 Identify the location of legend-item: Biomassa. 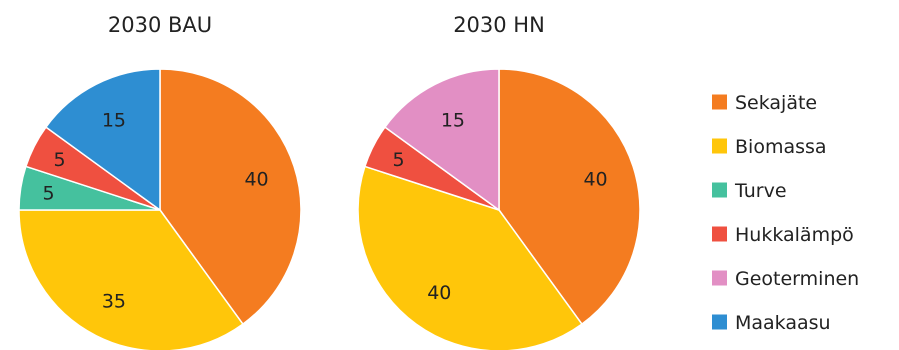
(769, 147).